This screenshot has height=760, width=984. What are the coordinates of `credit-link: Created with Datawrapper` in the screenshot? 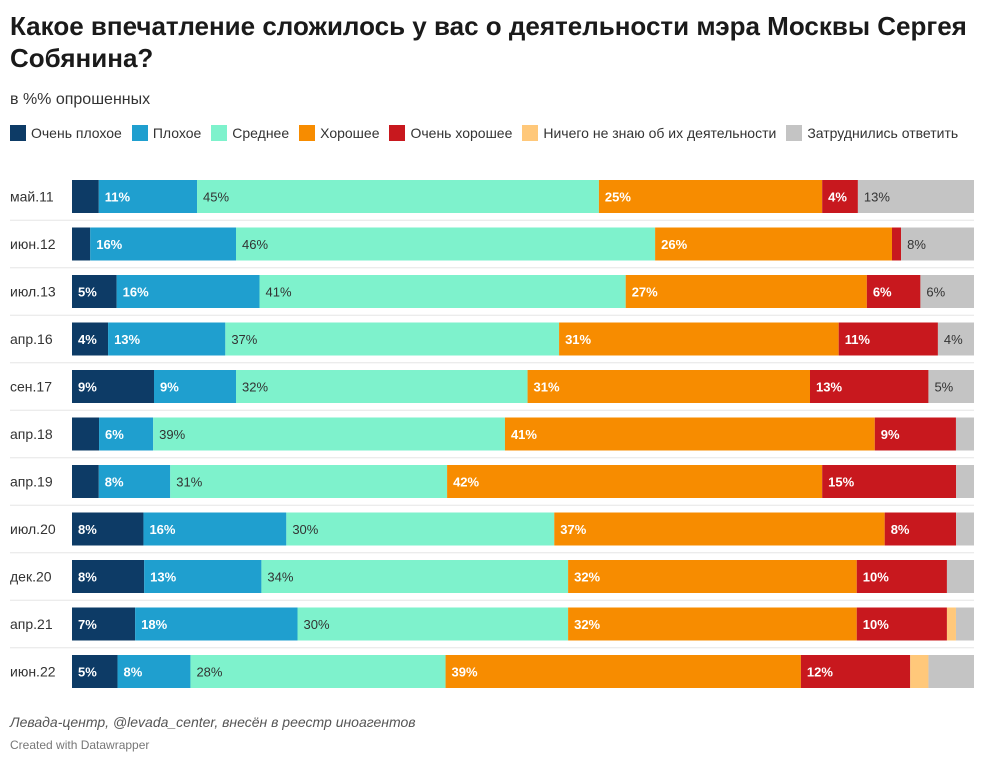 It's located at (80, 745).